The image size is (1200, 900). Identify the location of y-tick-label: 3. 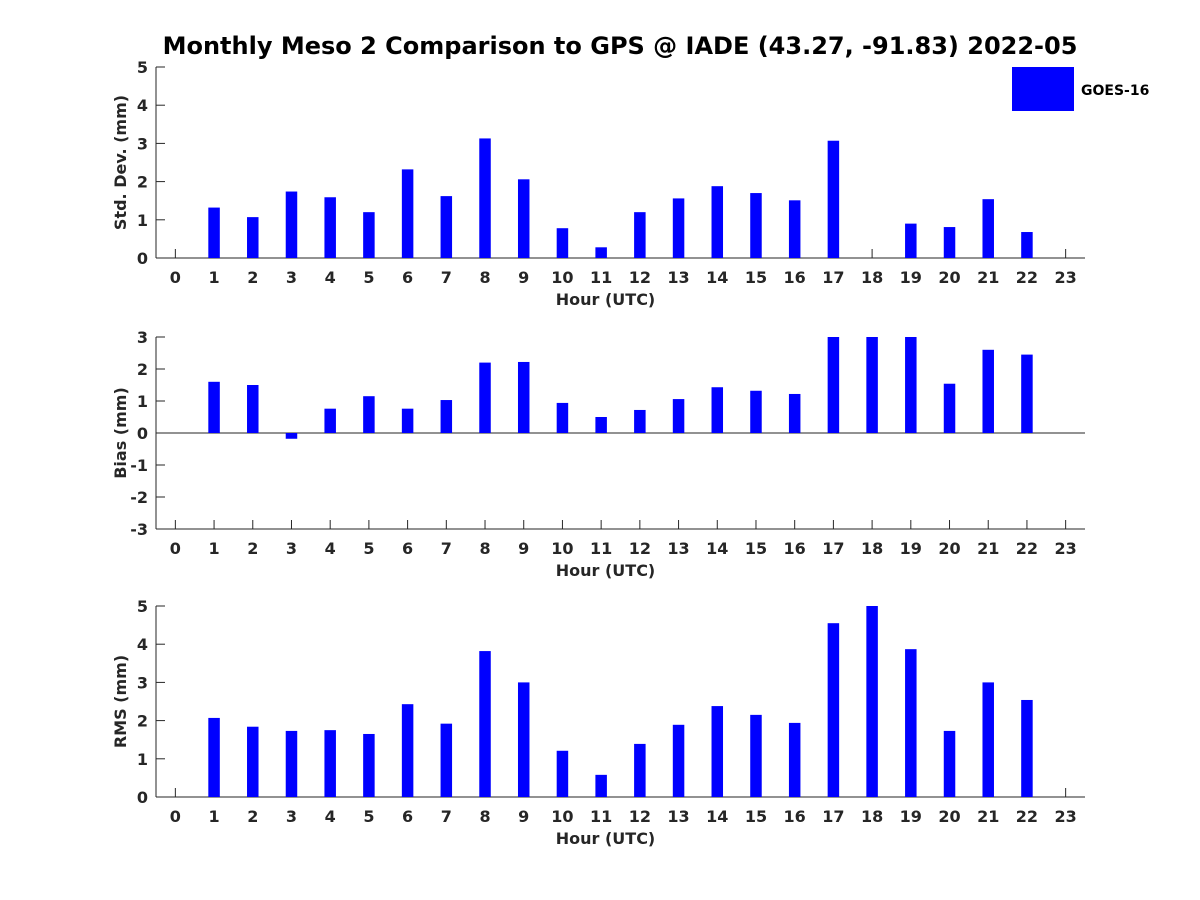
(142, 337).